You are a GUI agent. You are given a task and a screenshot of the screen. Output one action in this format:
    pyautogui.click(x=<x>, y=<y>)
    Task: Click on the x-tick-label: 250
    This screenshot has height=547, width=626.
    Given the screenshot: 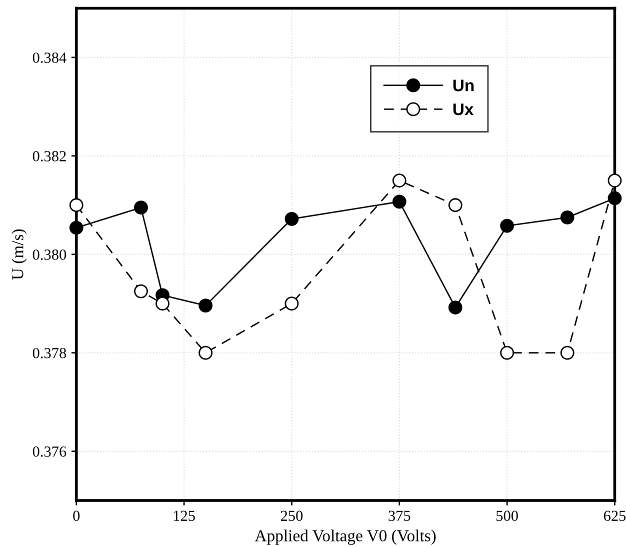 What is the action you would take?
    pyautogui.click(x=291, y=515)
    